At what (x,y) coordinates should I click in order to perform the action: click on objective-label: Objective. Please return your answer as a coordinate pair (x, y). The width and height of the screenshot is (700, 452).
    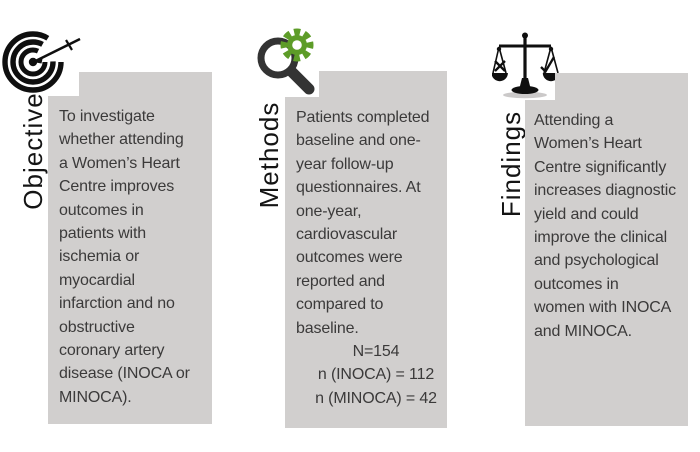
    Looking at the image, I should click on (33, 151).